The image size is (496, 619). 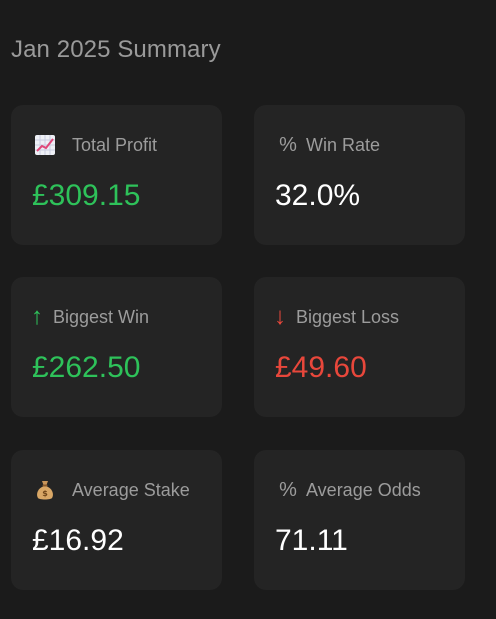 I want to click on win-rate-card: % Win Rate 32.0%, so click(x=359, y=175).